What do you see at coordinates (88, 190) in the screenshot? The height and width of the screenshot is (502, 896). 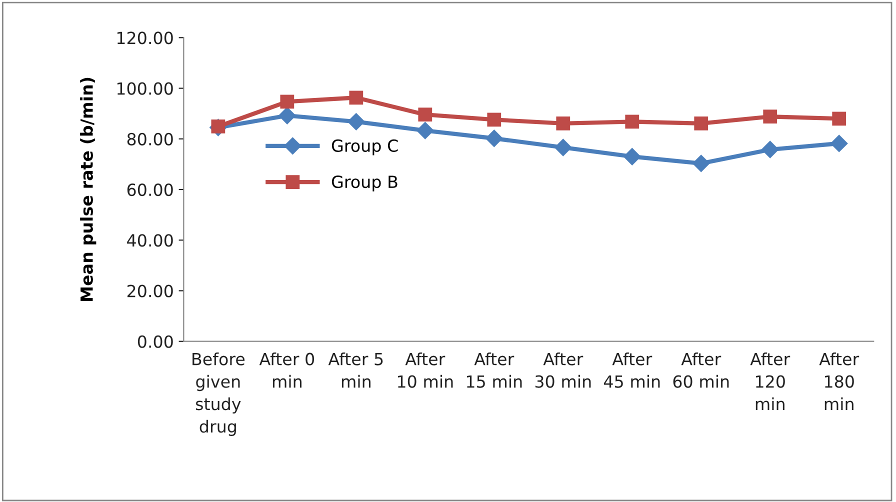 I see `y-axis-title: Mean pulse rate (b/min)` at bounding box center [88, 190].